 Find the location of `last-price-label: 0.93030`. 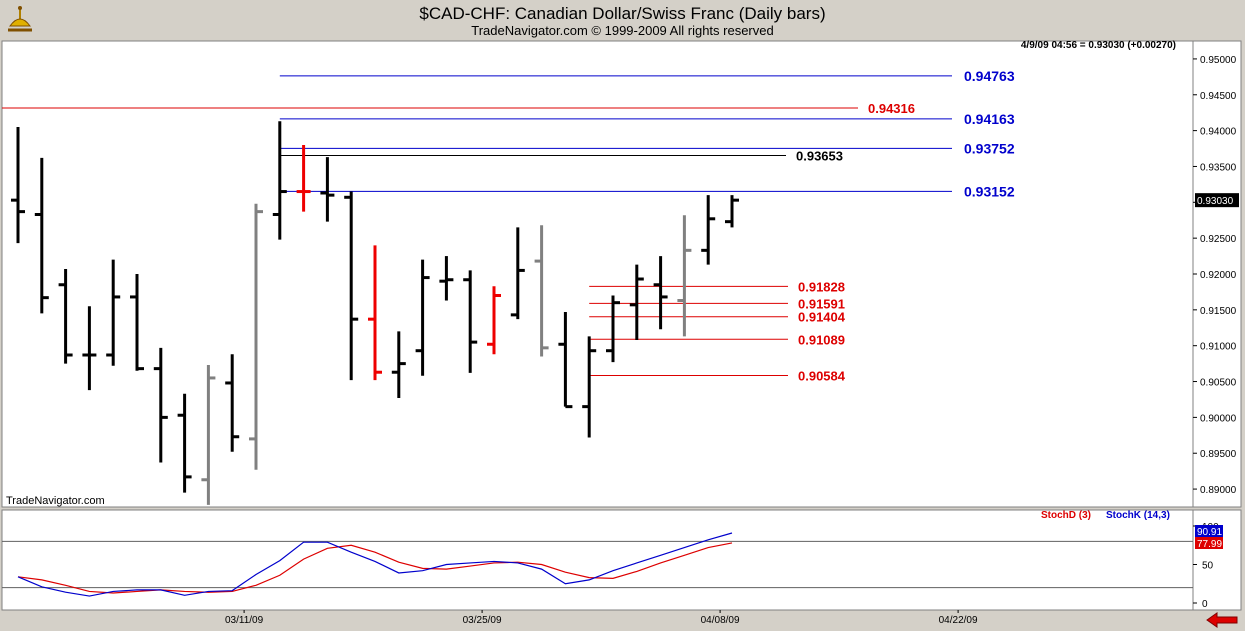

last-price-label: 0.93030 is located at coordinates (1215, 201).